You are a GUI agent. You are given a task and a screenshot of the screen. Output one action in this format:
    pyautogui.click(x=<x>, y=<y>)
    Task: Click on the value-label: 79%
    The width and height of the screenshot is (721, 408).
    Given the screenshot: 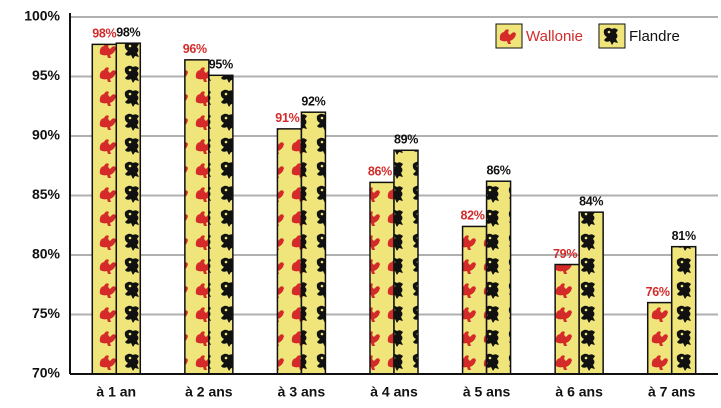 What is the action you would take?
    pyautogui.click(x=565, y=254)
    